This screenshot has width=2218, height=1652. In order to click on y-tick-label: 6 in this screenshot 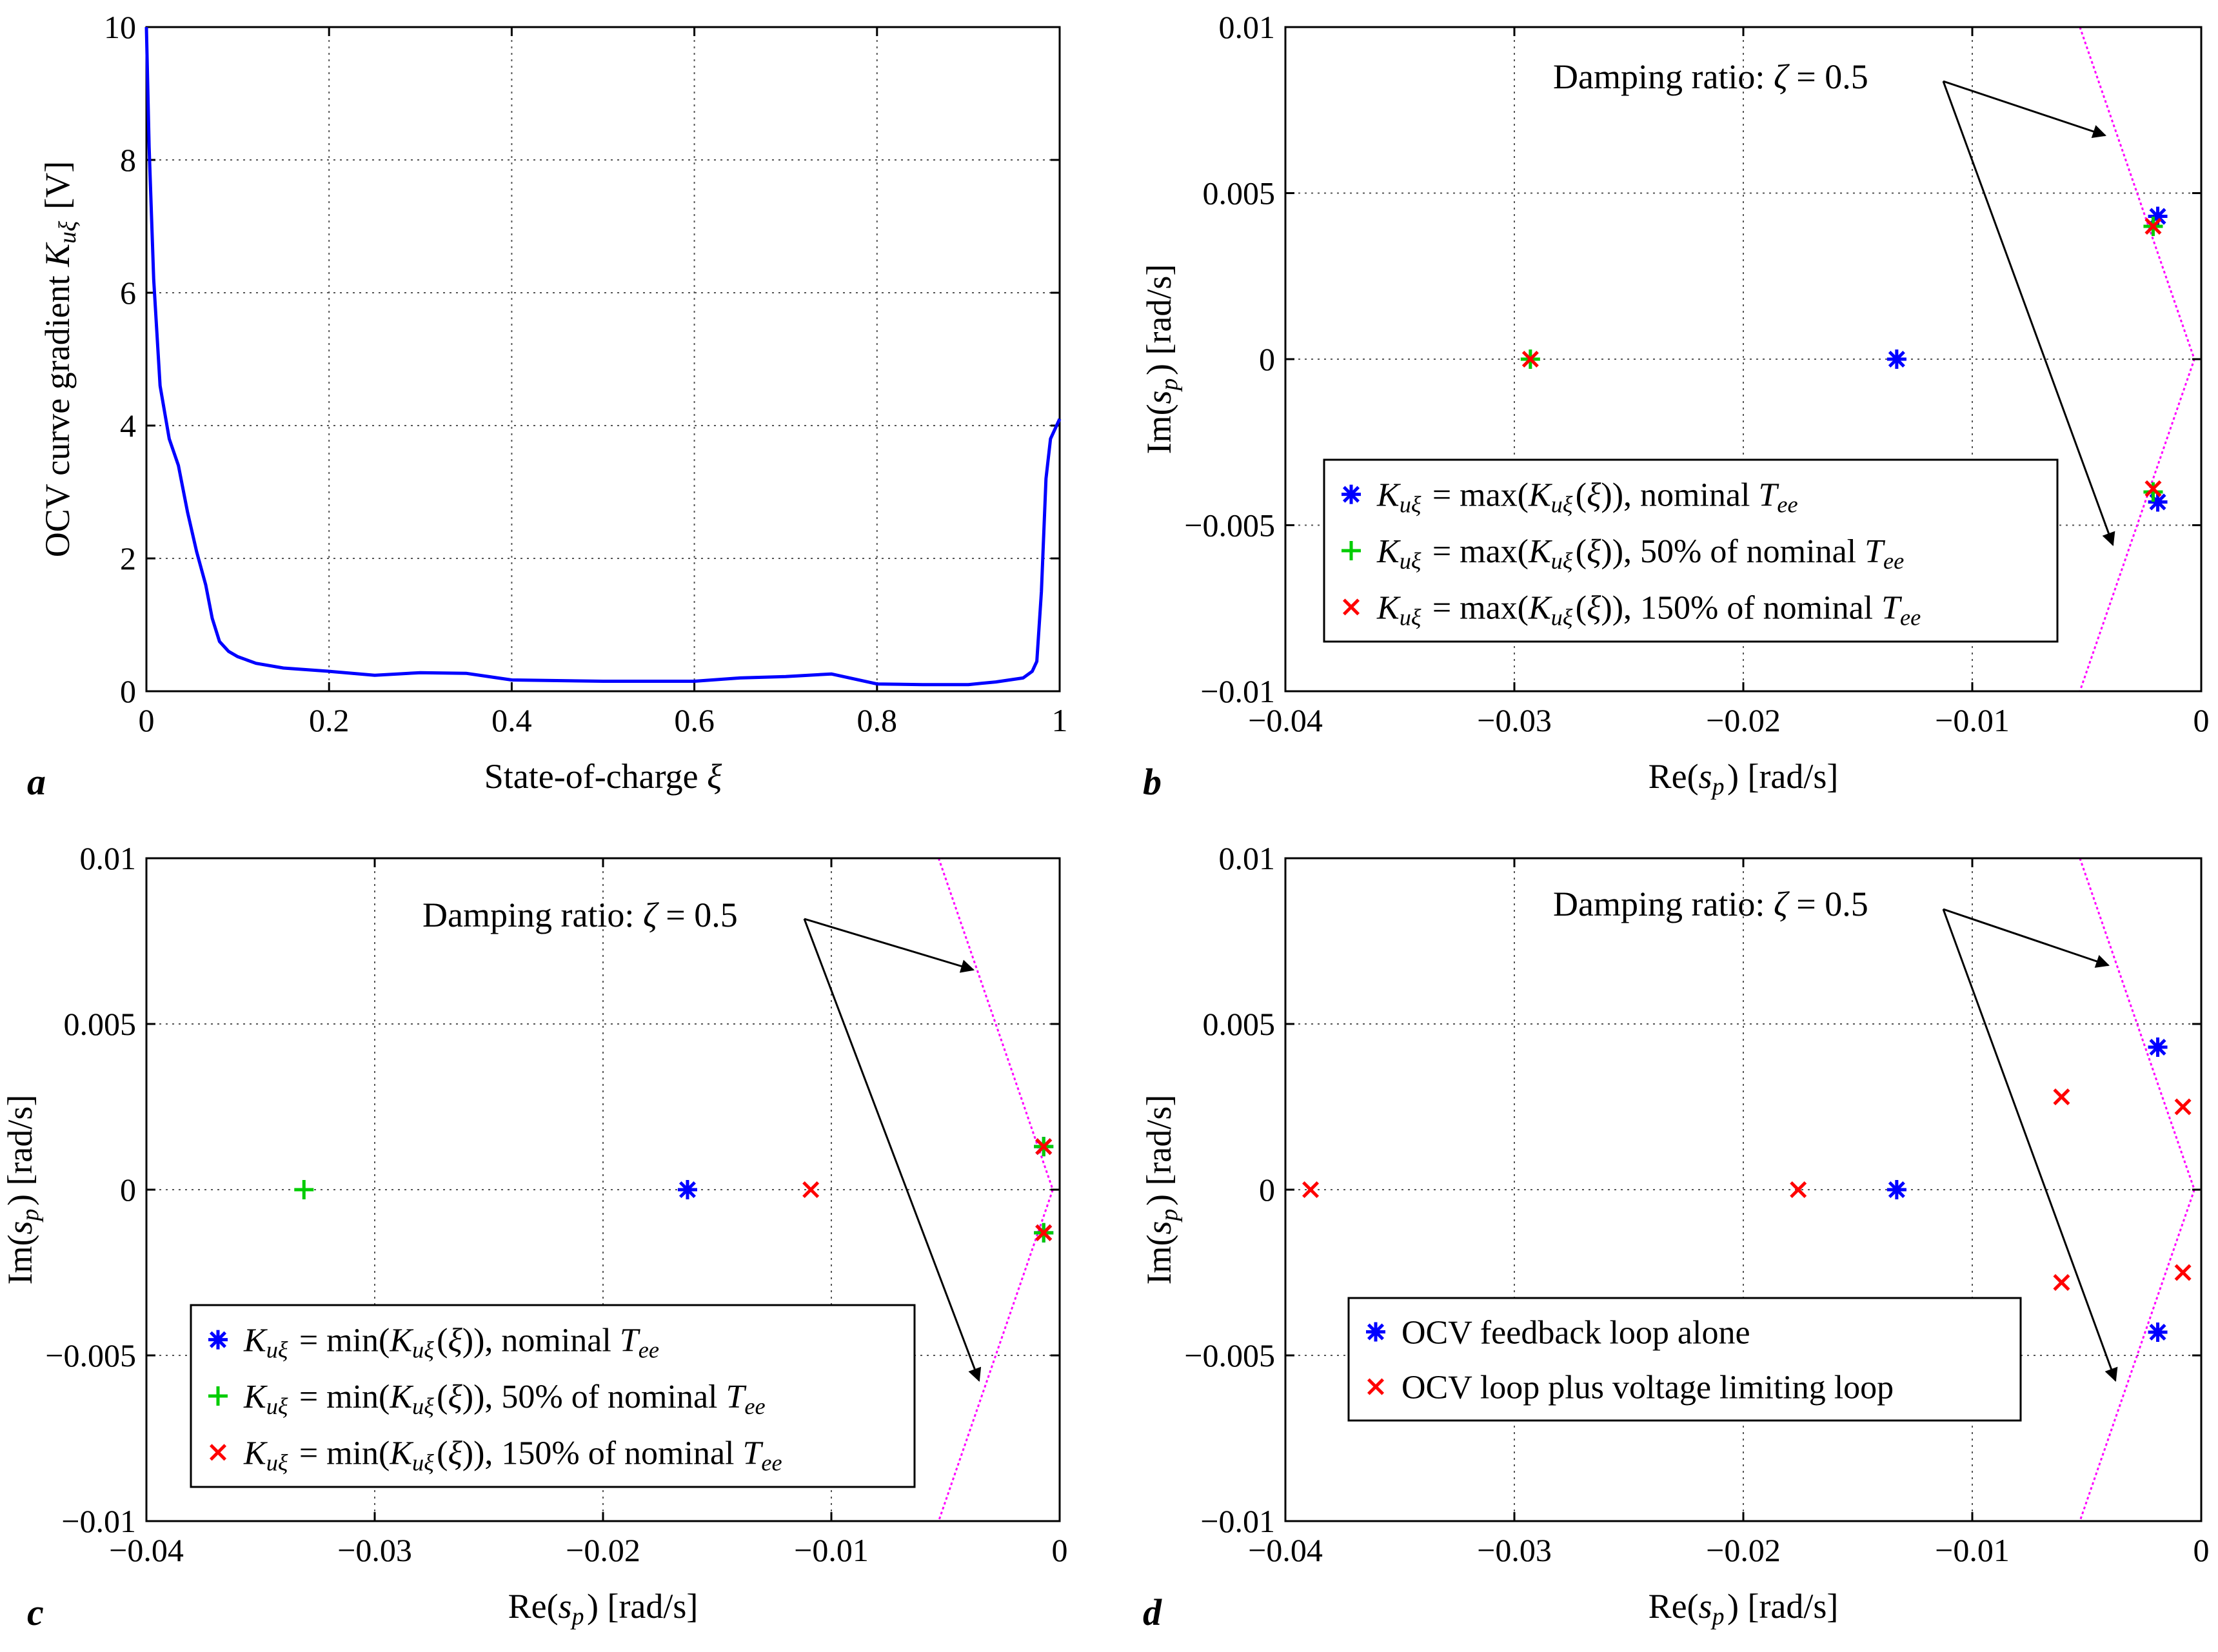, I will do `click(128, 293)`.